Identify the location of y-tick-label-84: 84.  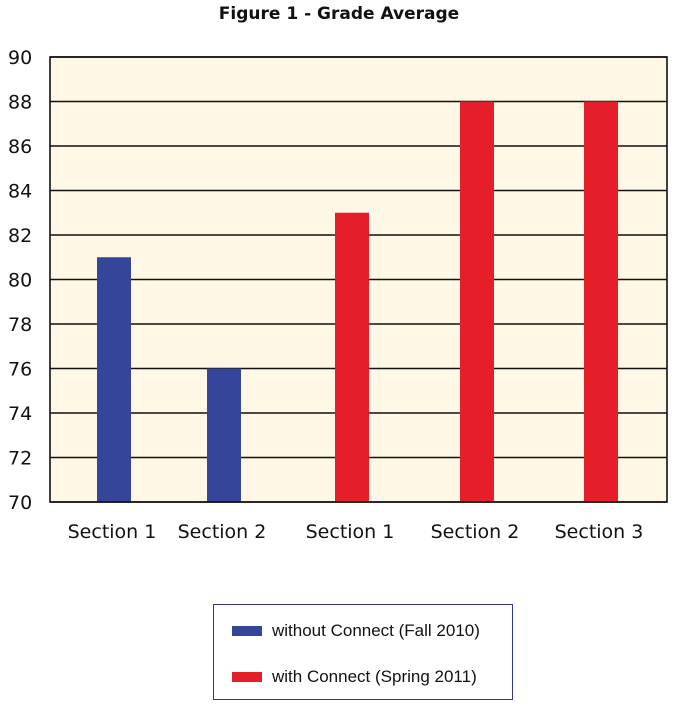
(20, 192).